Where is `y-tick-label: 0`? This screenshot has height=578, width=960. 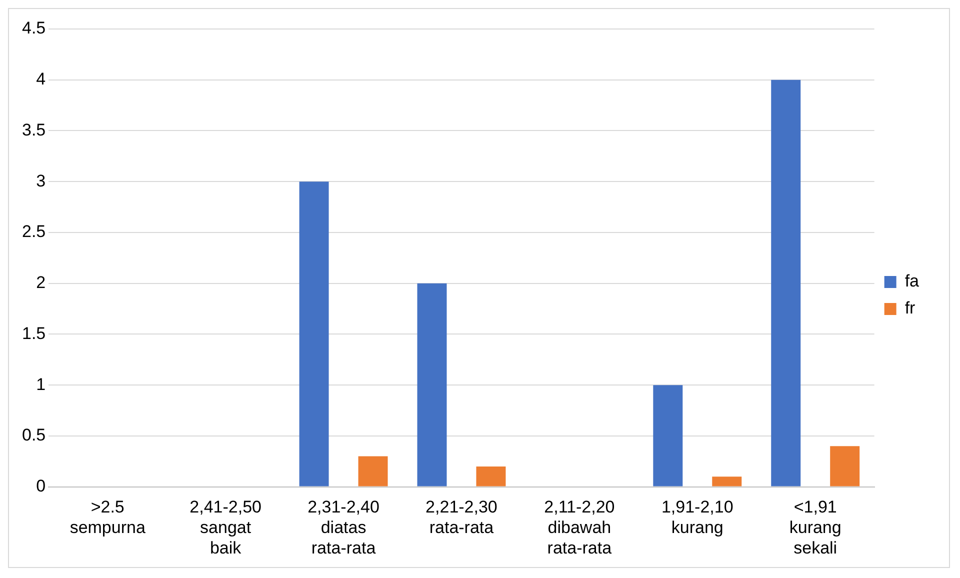 y-tick-label: 0 is located at coordinates (41, 486).